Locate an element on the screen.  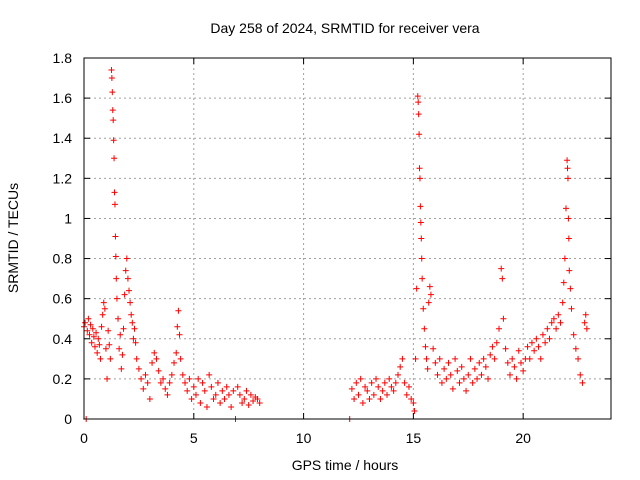
y-tick-label: 0.4 is located at coordinates (63, 339).